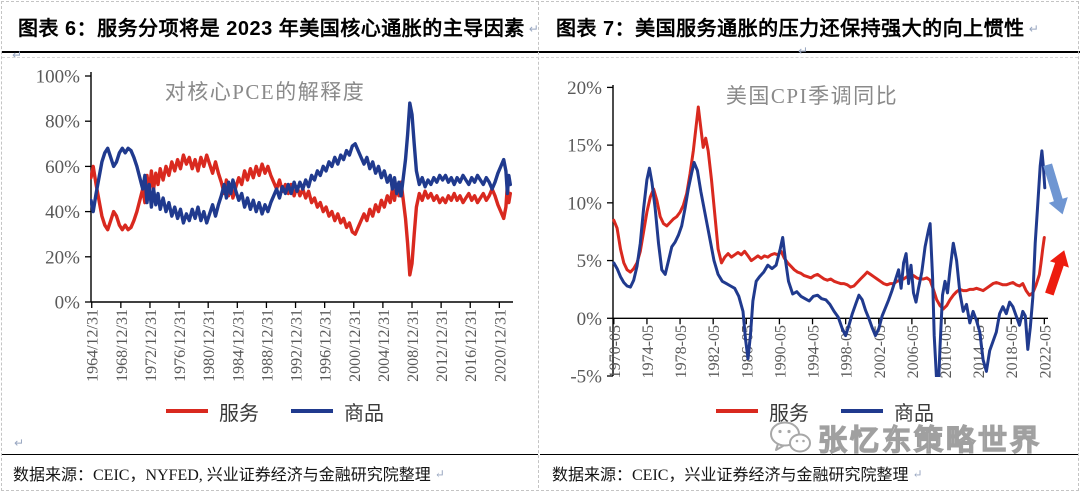  What do you see at coordinates (538, 245) in the screenshot?
I see `dashed-column-divider` at bounding box center [538, 245].